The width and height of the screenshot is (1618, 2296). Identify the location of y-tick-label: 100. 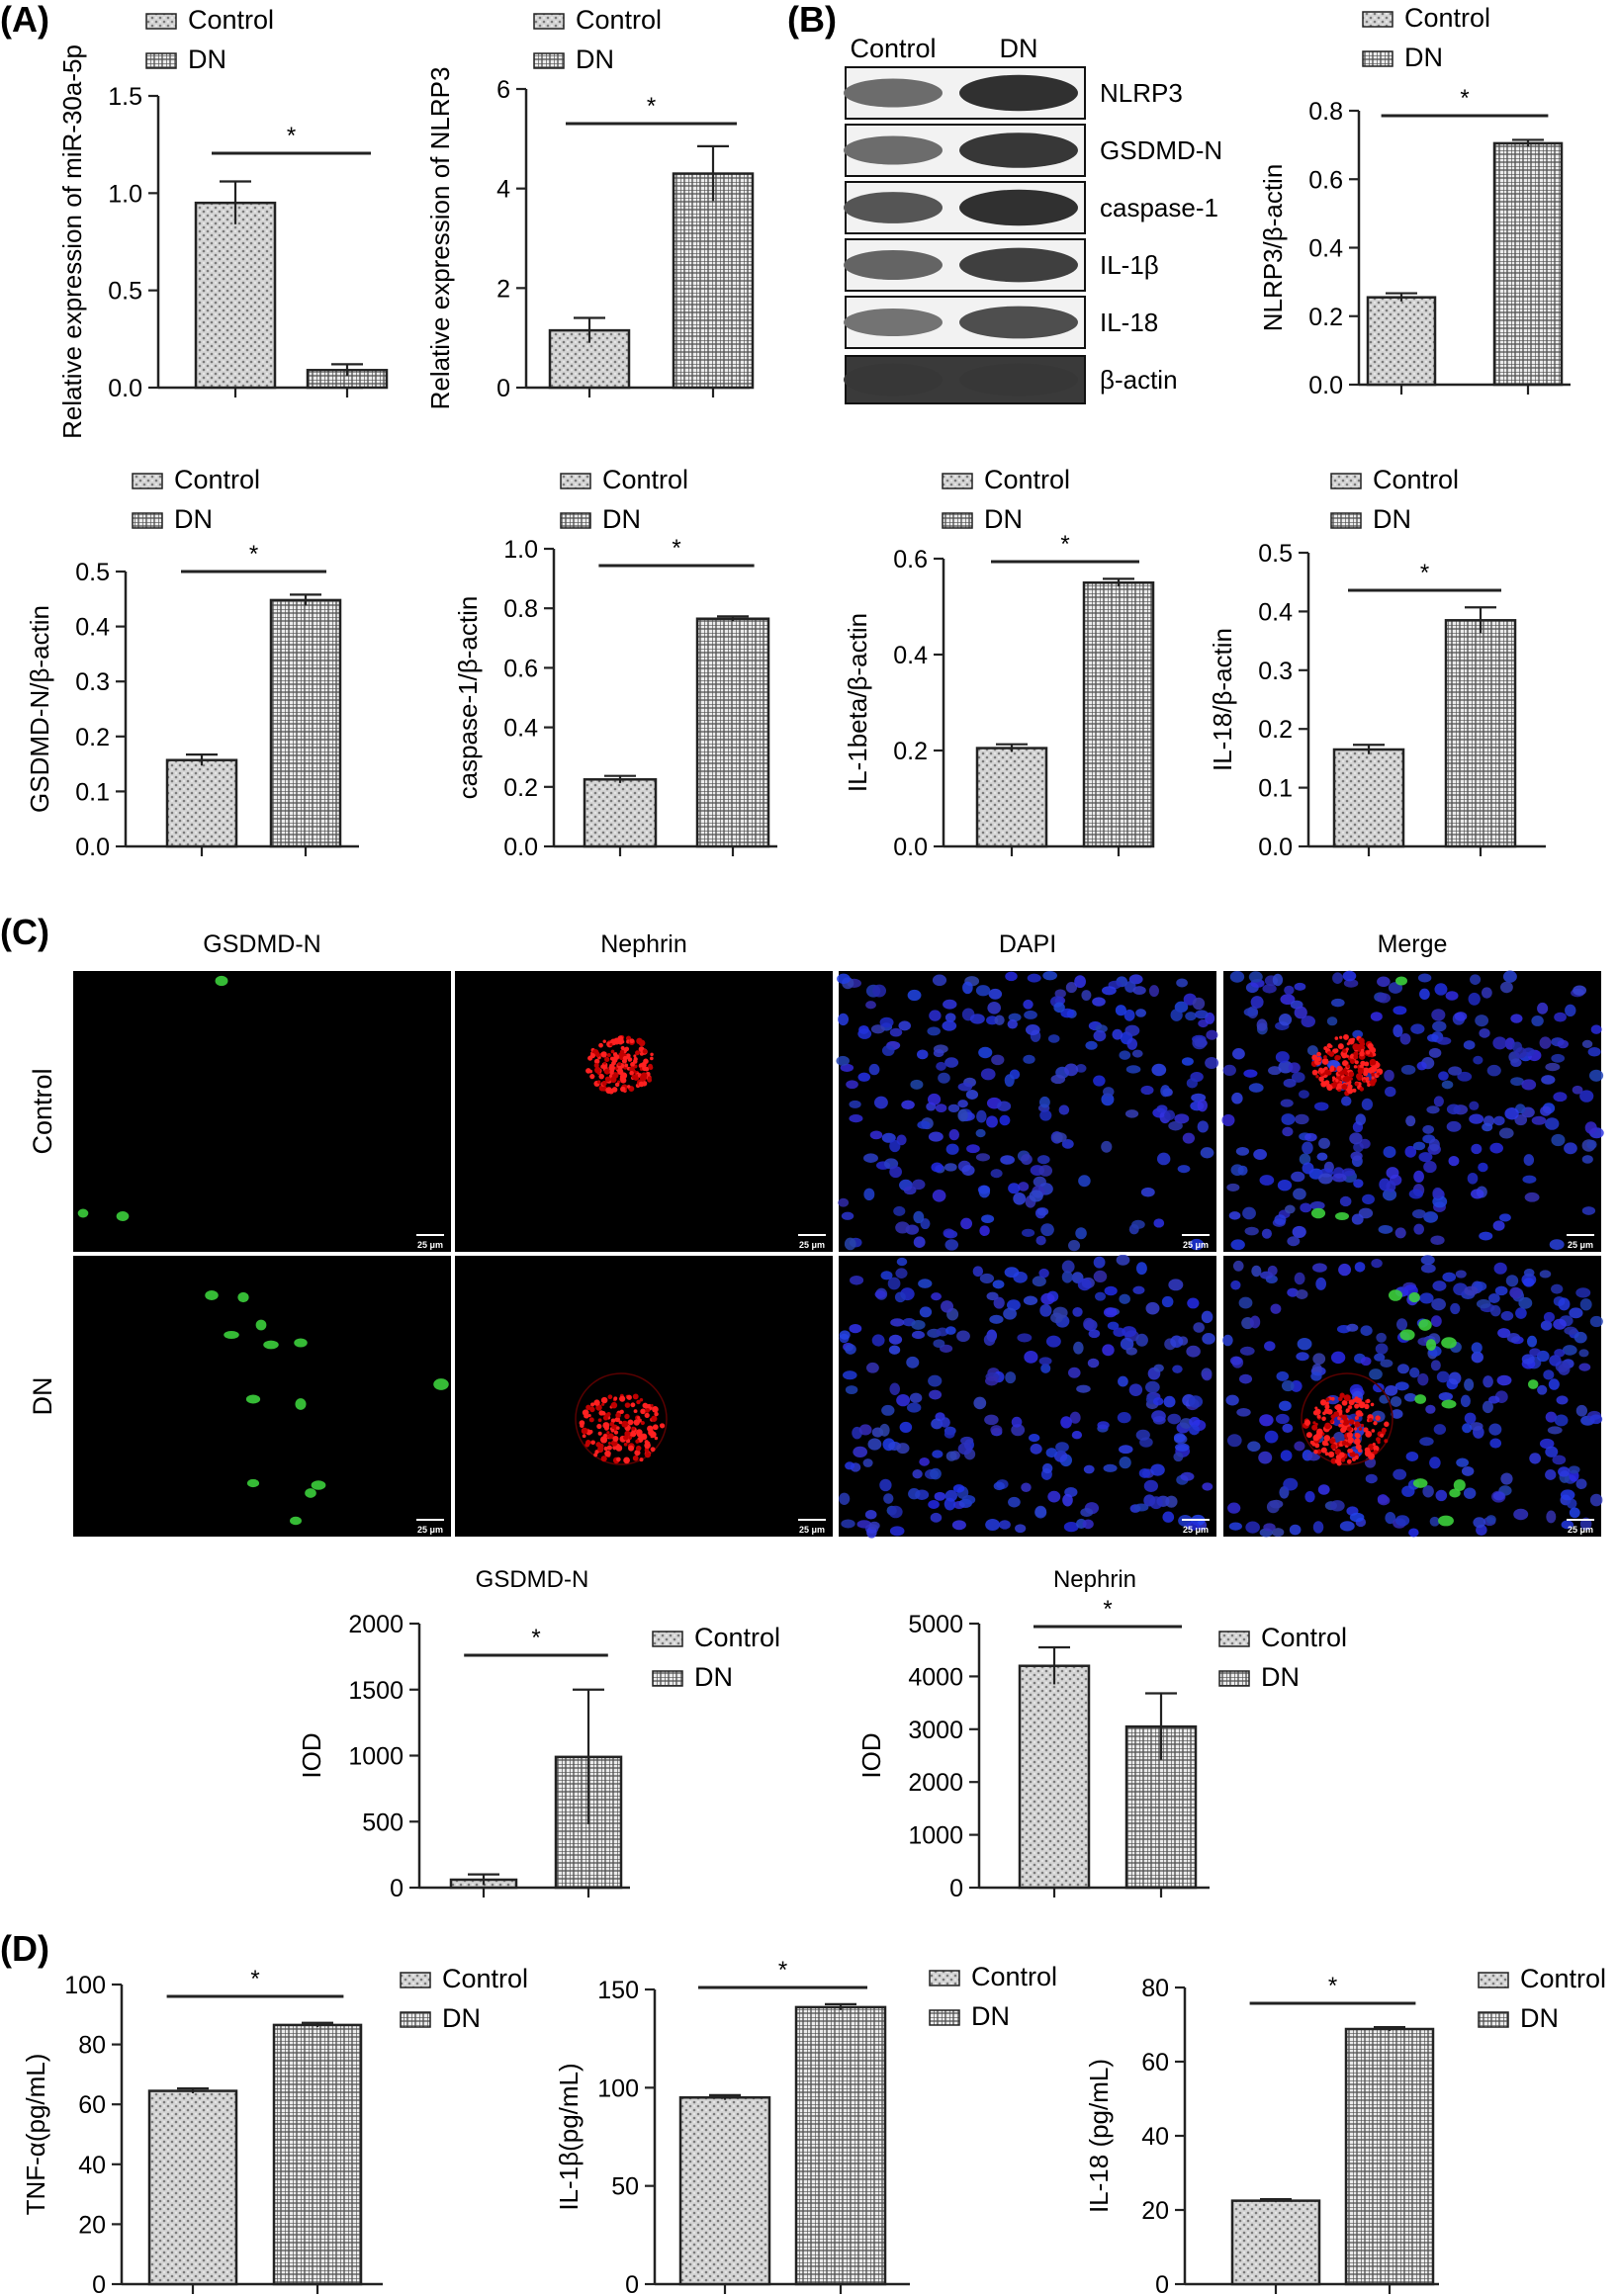
(618, 2088).